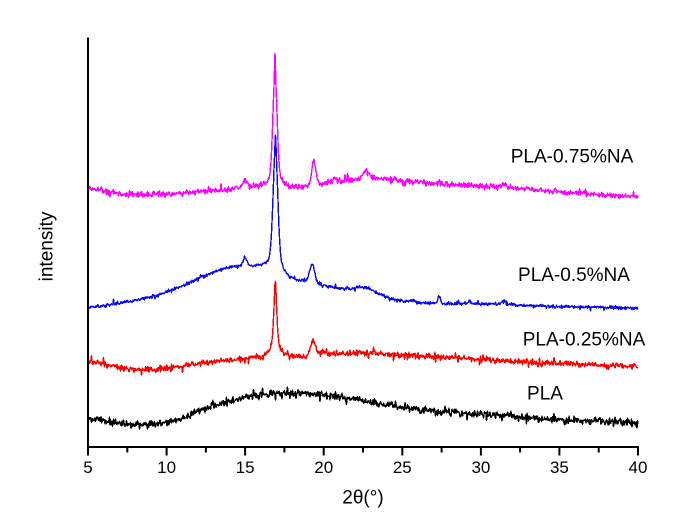  What do you see at coordinates (323, 467) in the screenshot?
I see `svg-text: 20` at bounding box center [323, 467].